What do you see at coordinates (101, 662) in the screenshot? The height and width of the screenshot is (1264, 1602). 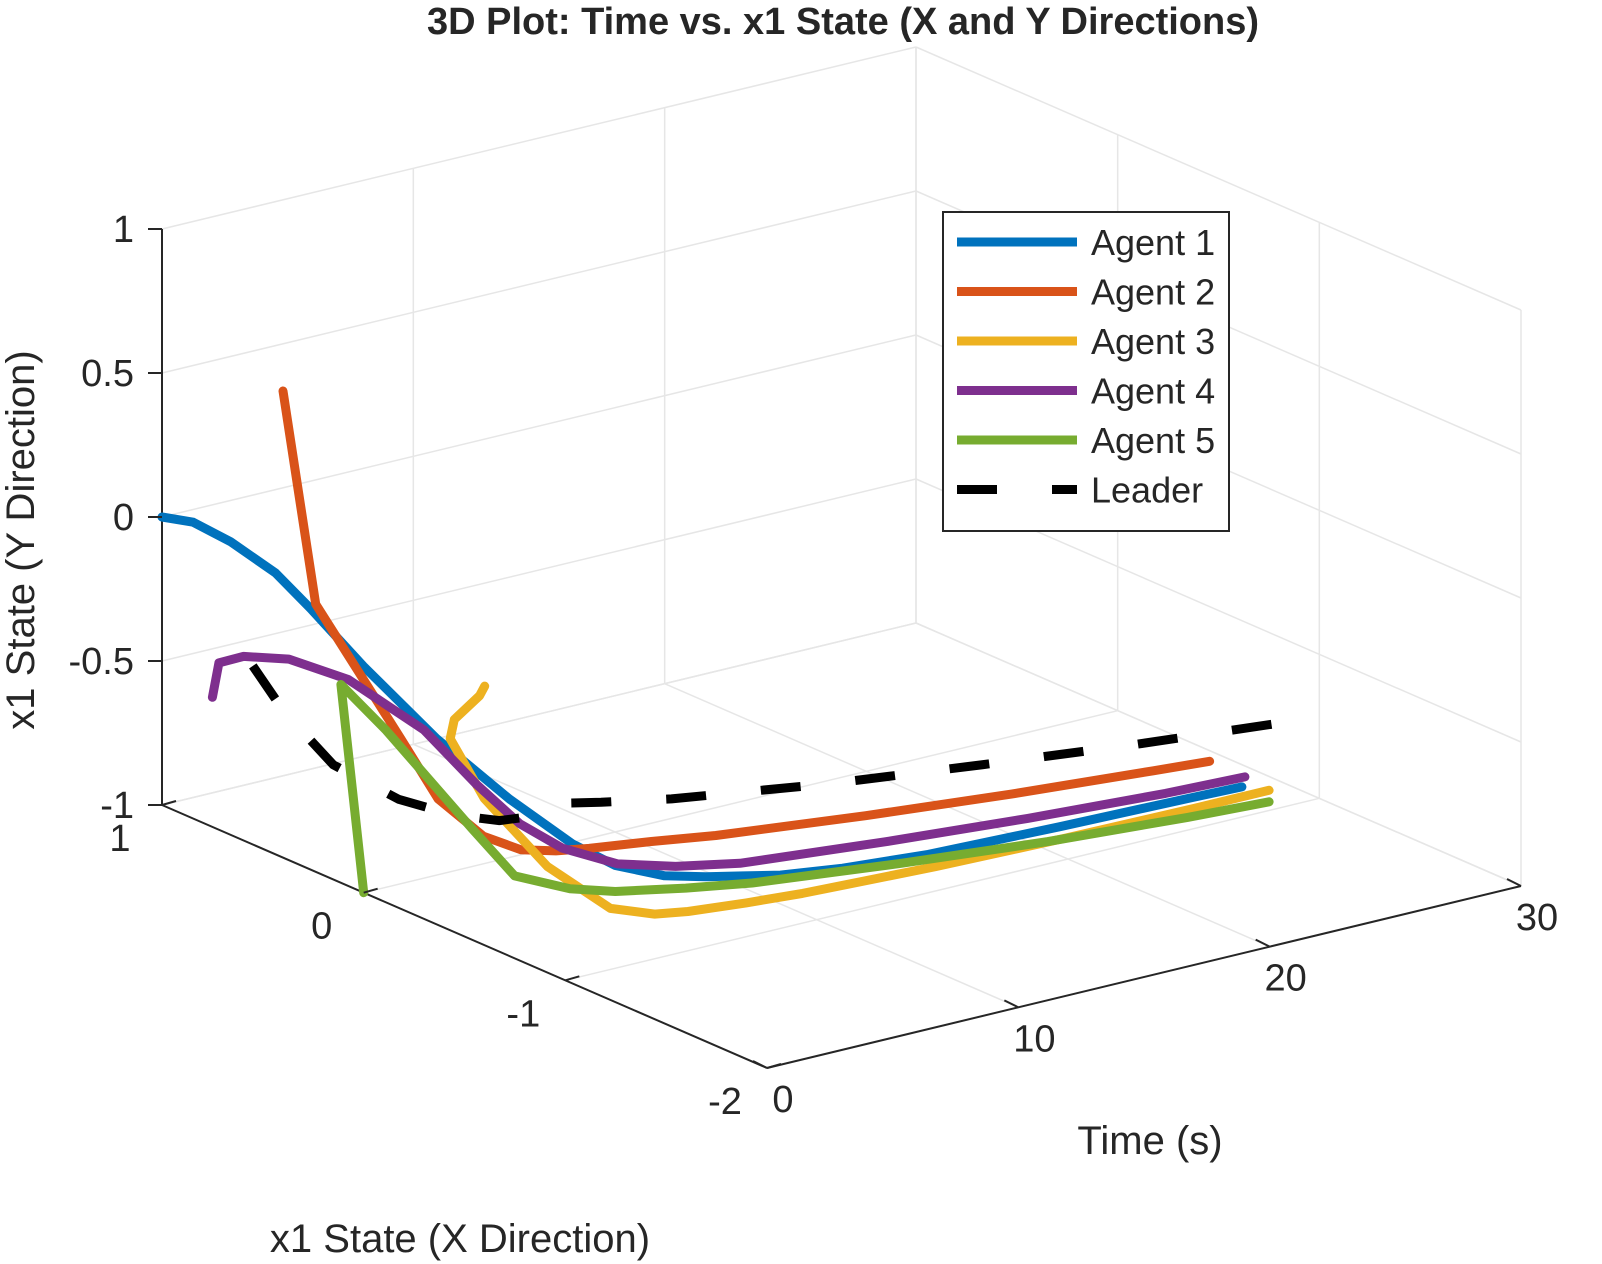 I see `y-state-tick-label: -0.5` at bounding box center [101, 662].